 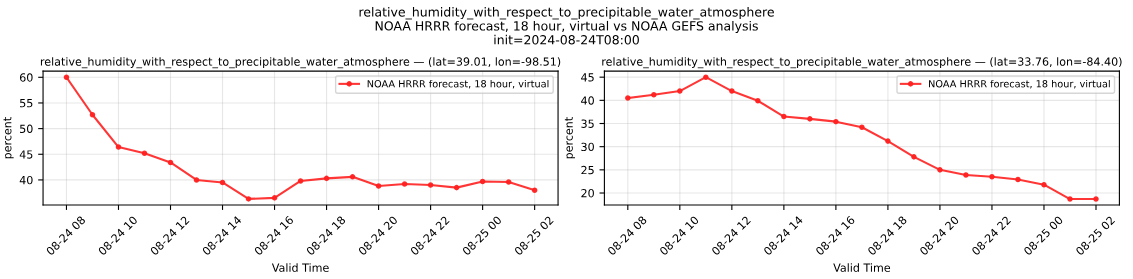 I want to click on y-tick-label: 60, so click(x=26, y=77).